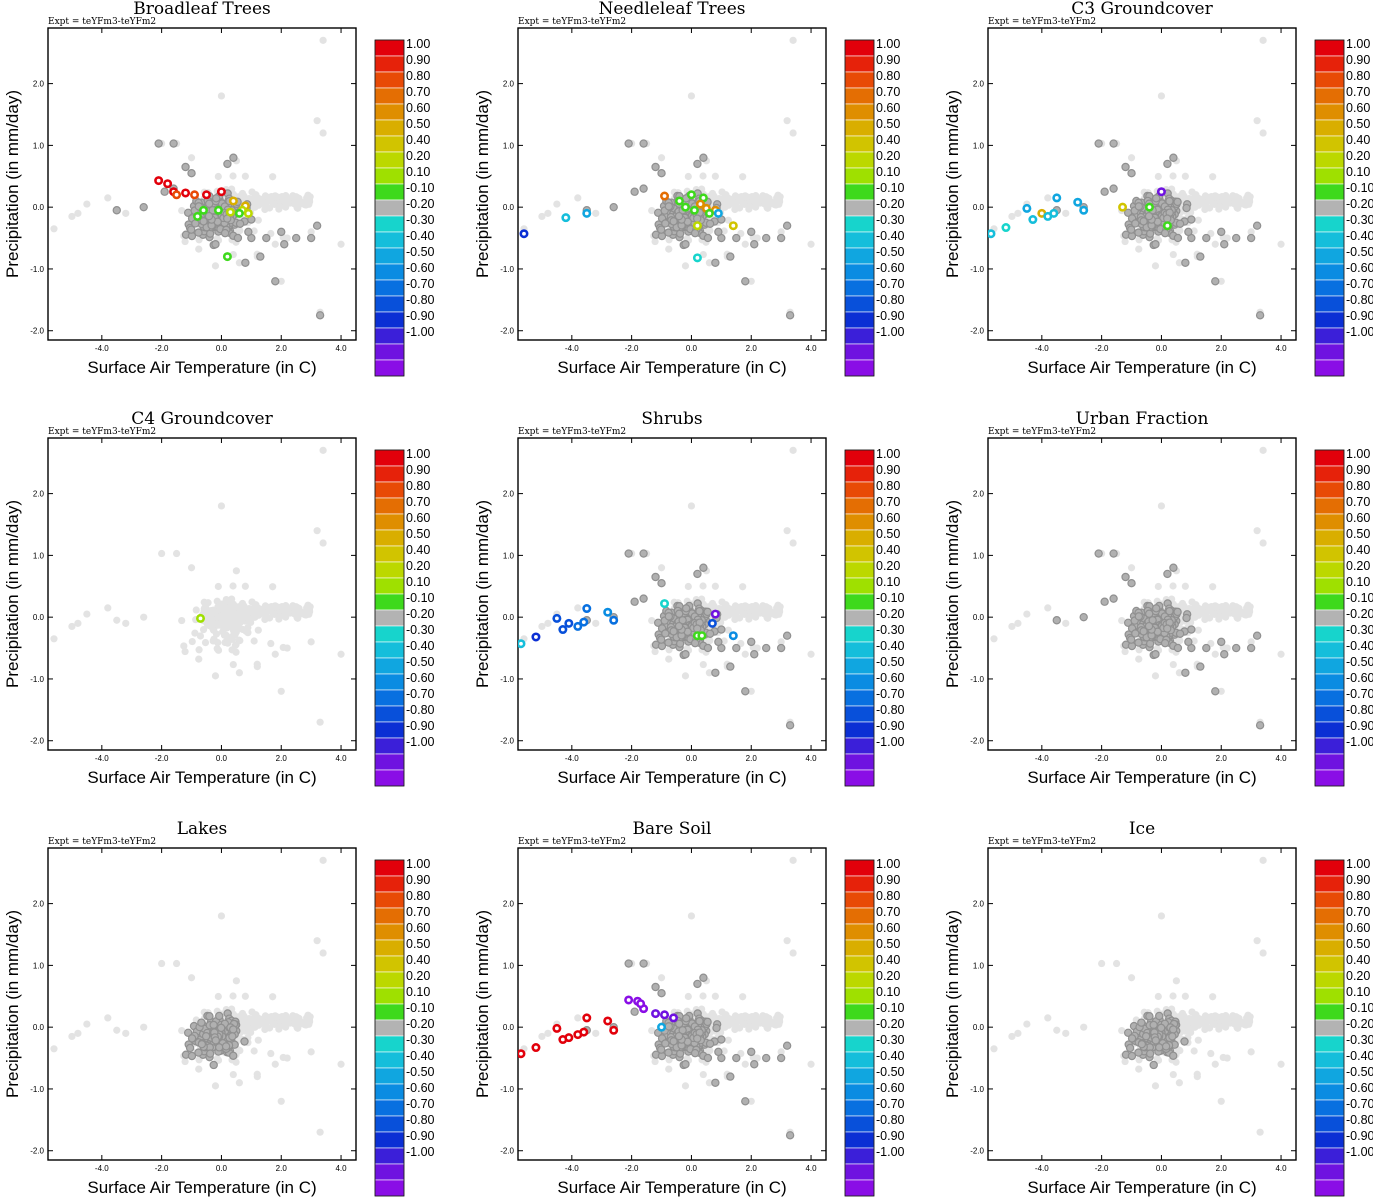  Describe the element at coordinates (572, 348) in the screenshot. I see `x-tick-label: -4.0` at that location.